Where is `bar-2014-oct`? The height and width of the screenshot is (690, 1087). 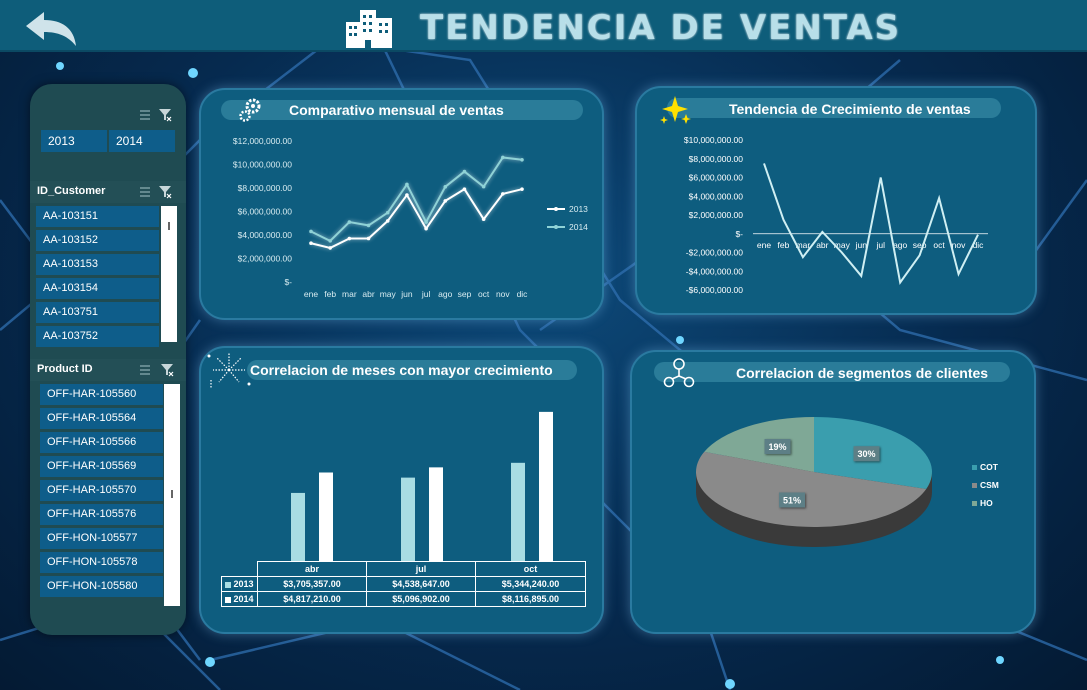
bar-2014-oct is located at coordinates (546, 486).